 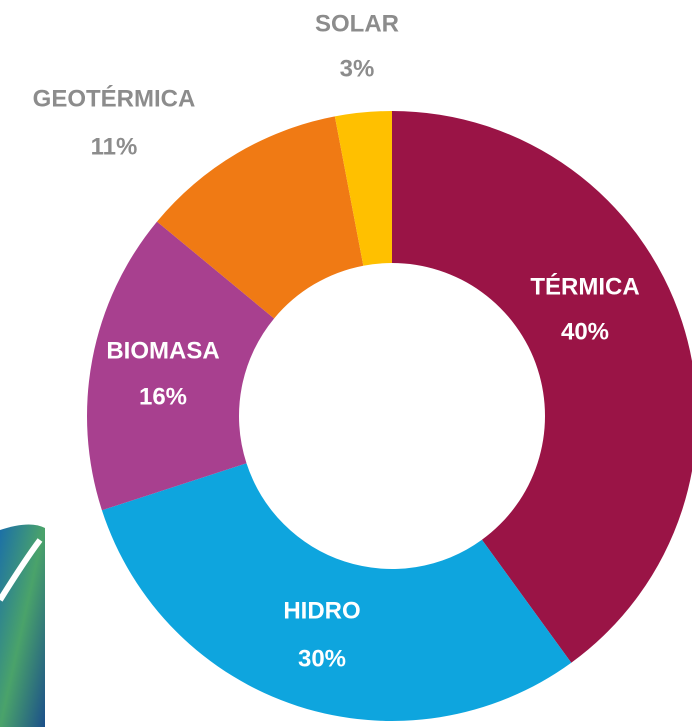 I want to click on logo, so click(x=22, y=625).